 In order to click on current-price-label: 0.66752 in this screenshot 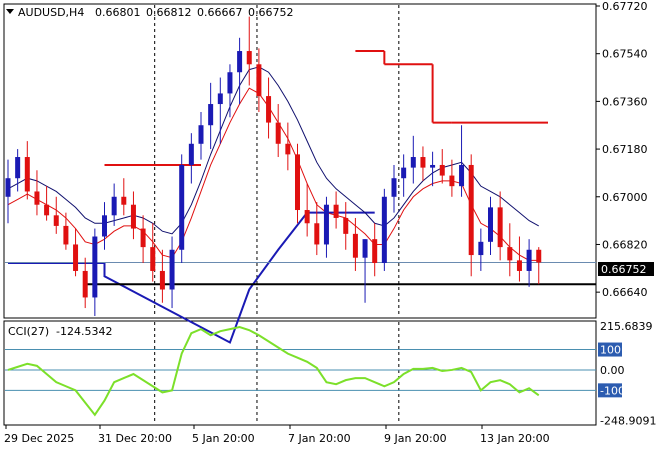, I will do `click(624, 269)`.